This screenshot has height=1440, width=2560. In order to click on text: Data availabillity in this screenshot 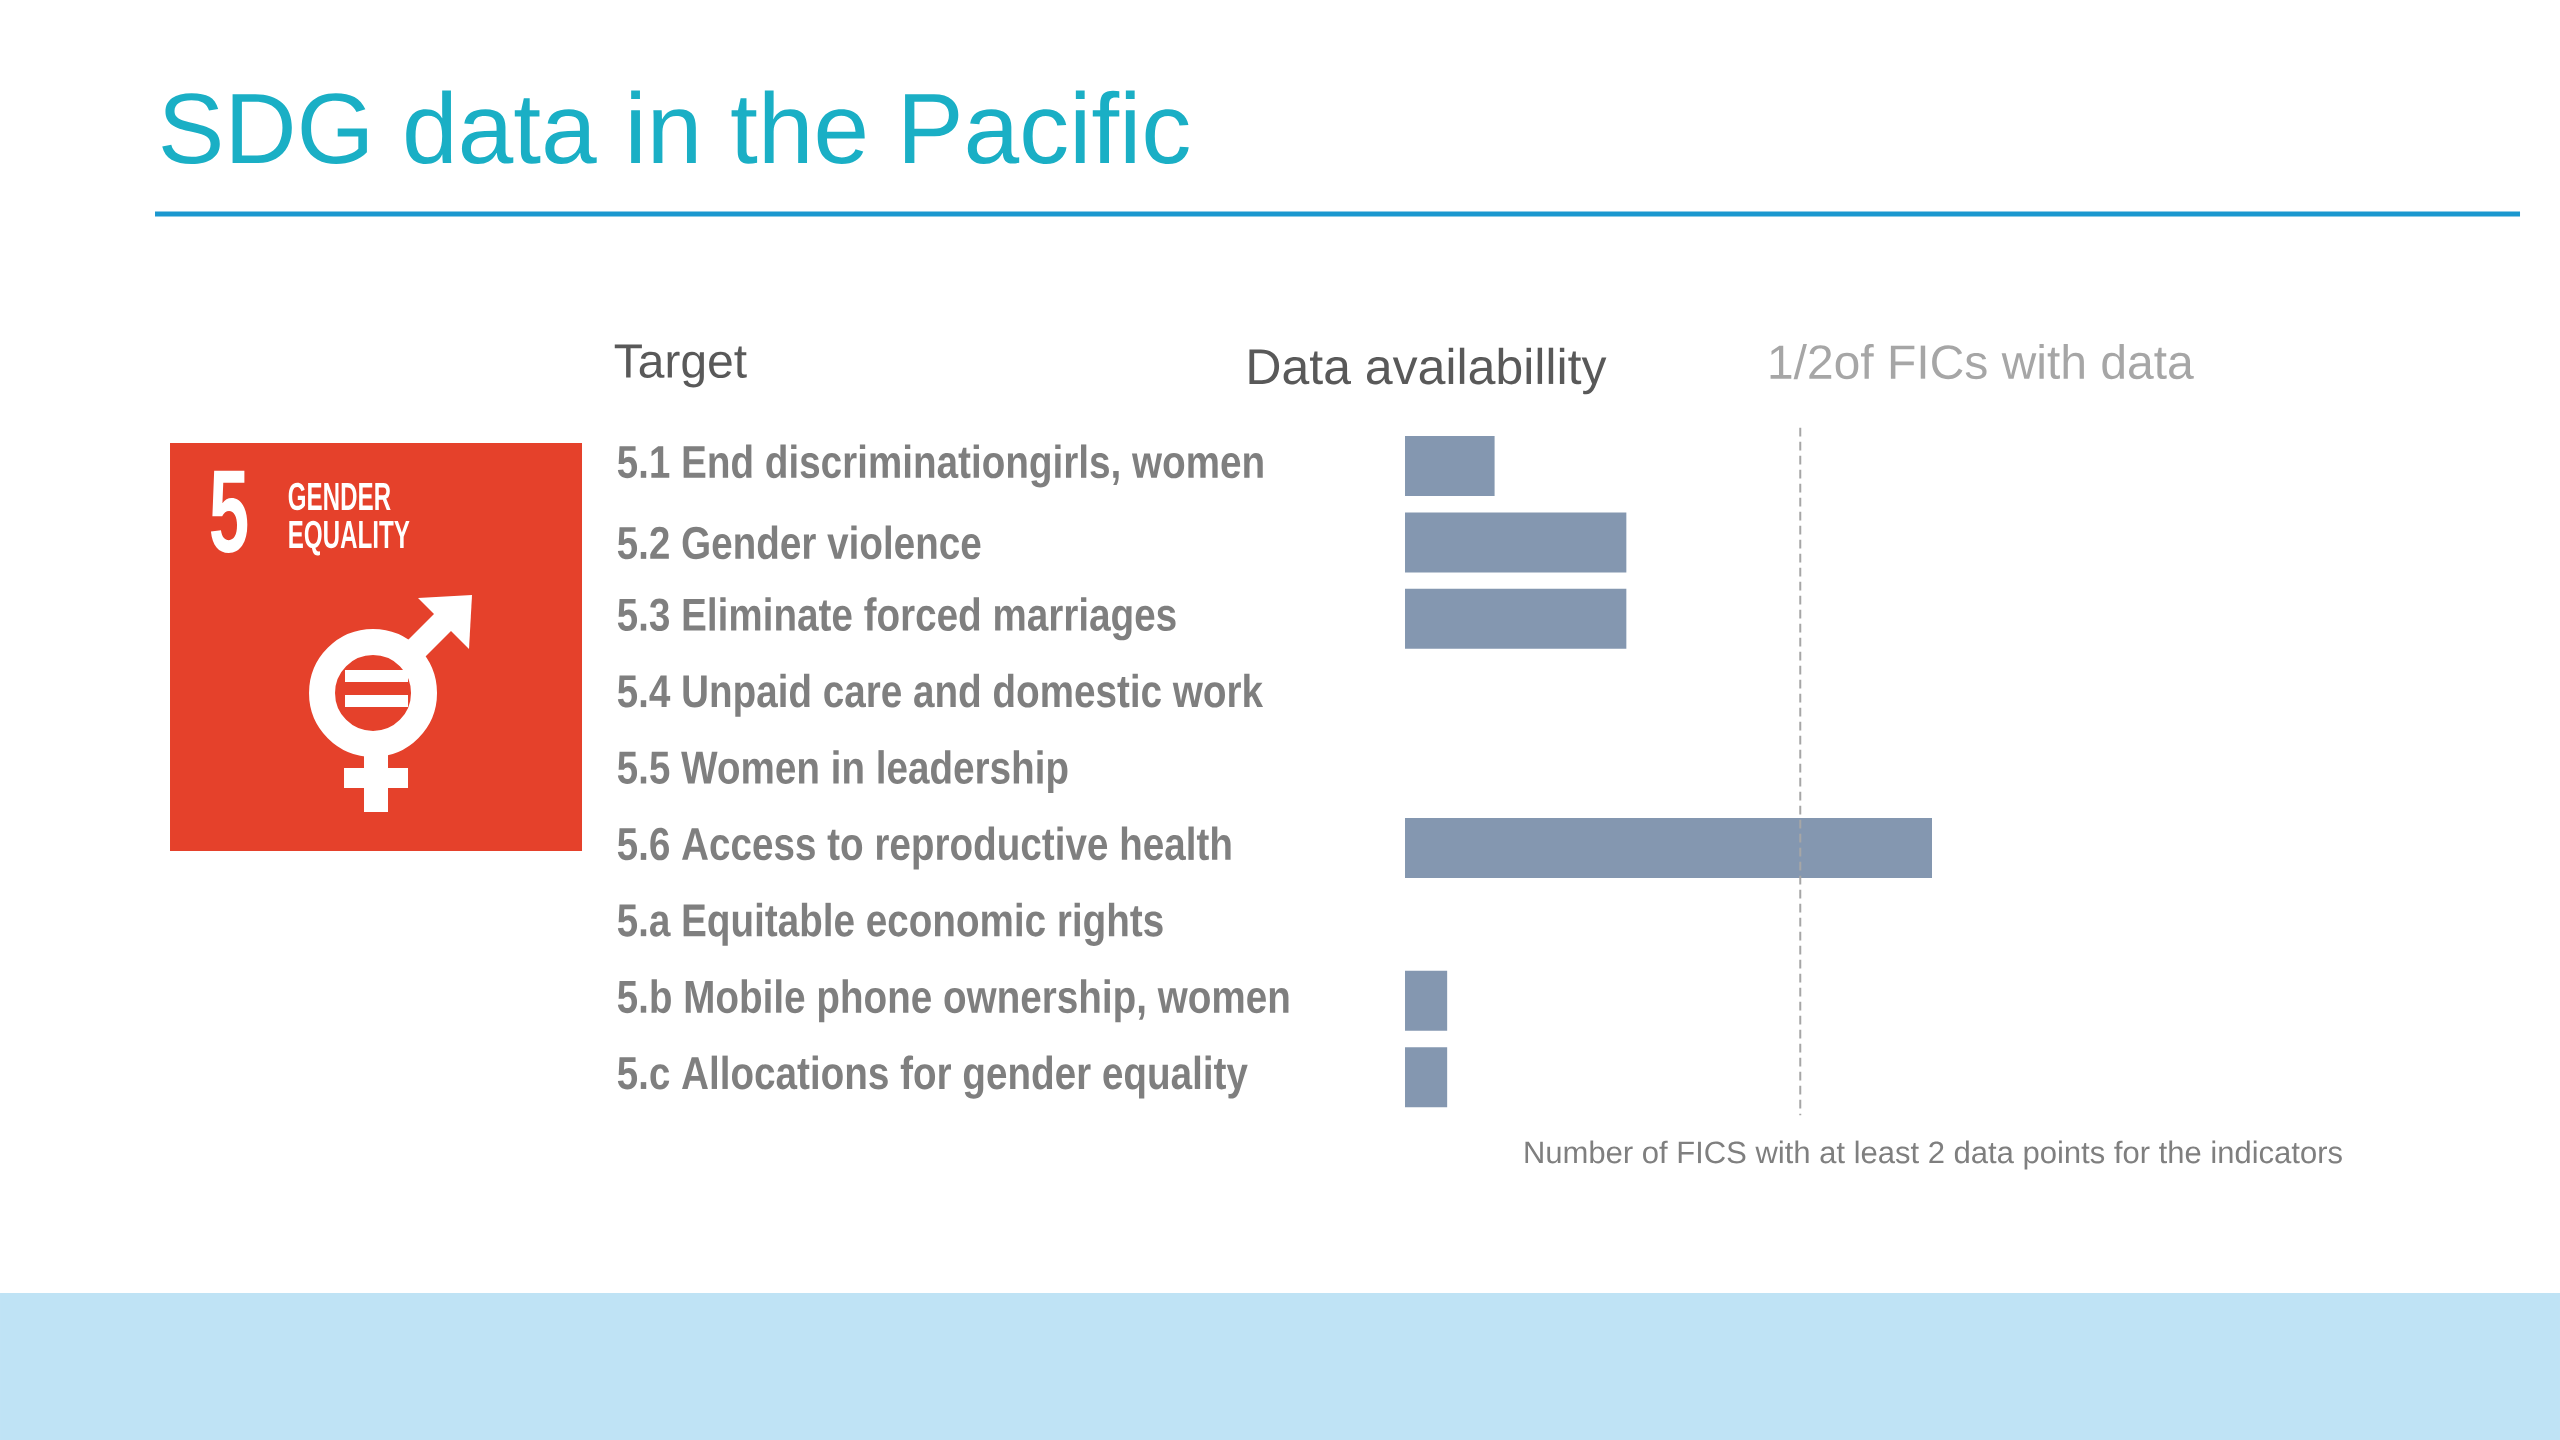, I will do `click(1428, 371)`.